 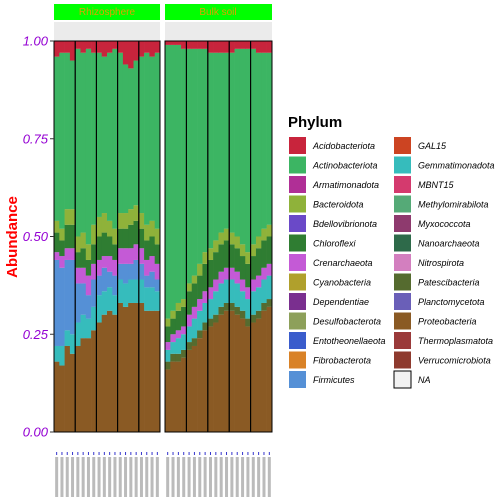 I want to click on legend-swatch-na, so click(x=402, y=379).